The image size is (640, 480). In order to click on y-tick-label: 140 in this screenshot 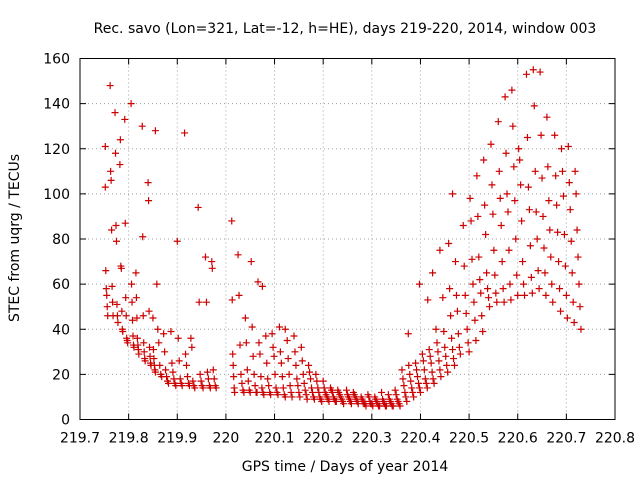, I will do `click(56, 105)`.